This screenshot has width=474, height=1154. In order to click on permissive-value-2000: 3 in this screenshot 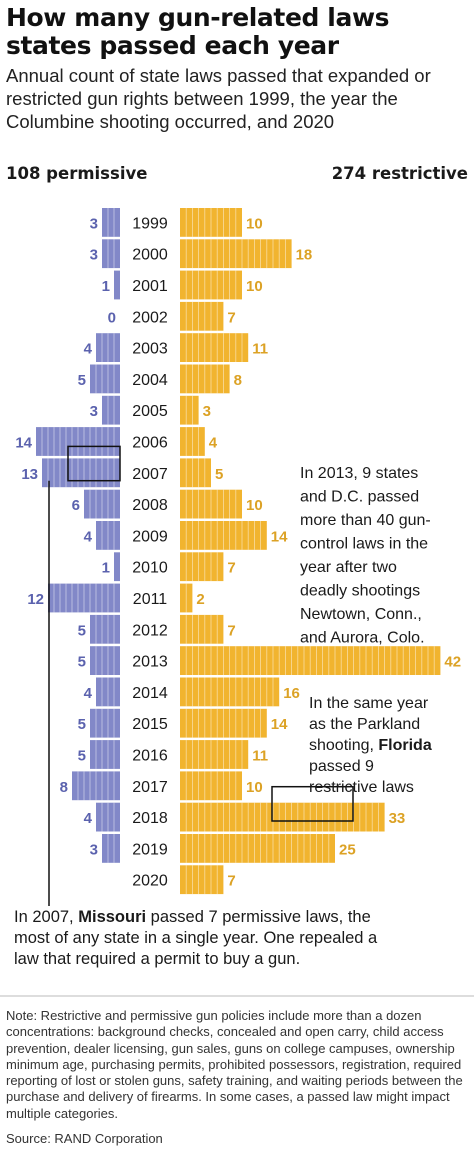, I will do `click(94, 255)`.